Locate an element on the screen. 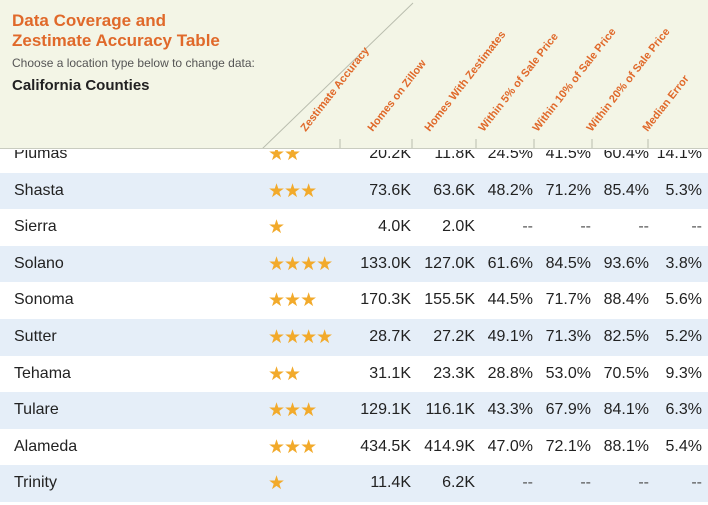  cell-w5: 47.0% is located at coordinates (510, 446).